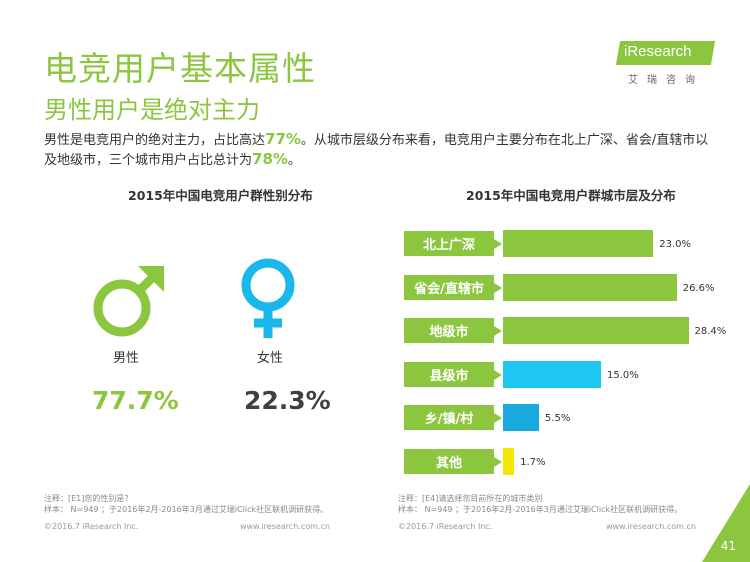 The image size is (750, 562). I want to click on bar-value-label: 5.5%, so click(557, 418).